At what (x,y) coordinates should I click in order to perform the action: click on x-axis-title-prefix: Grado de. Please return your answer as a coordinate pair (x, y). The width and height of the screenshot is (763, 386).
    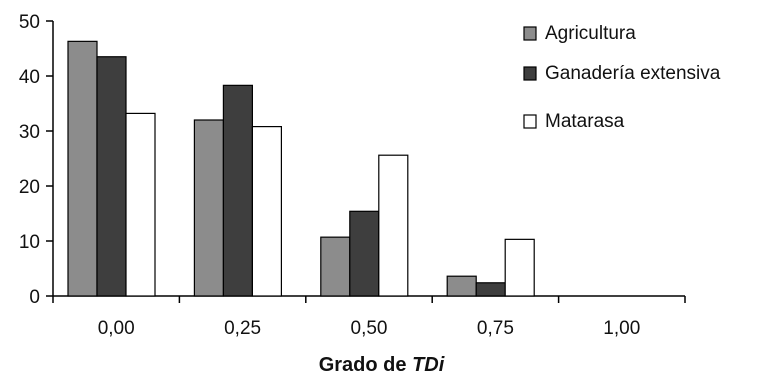
    Looking at the image, I should click on (365, 365).